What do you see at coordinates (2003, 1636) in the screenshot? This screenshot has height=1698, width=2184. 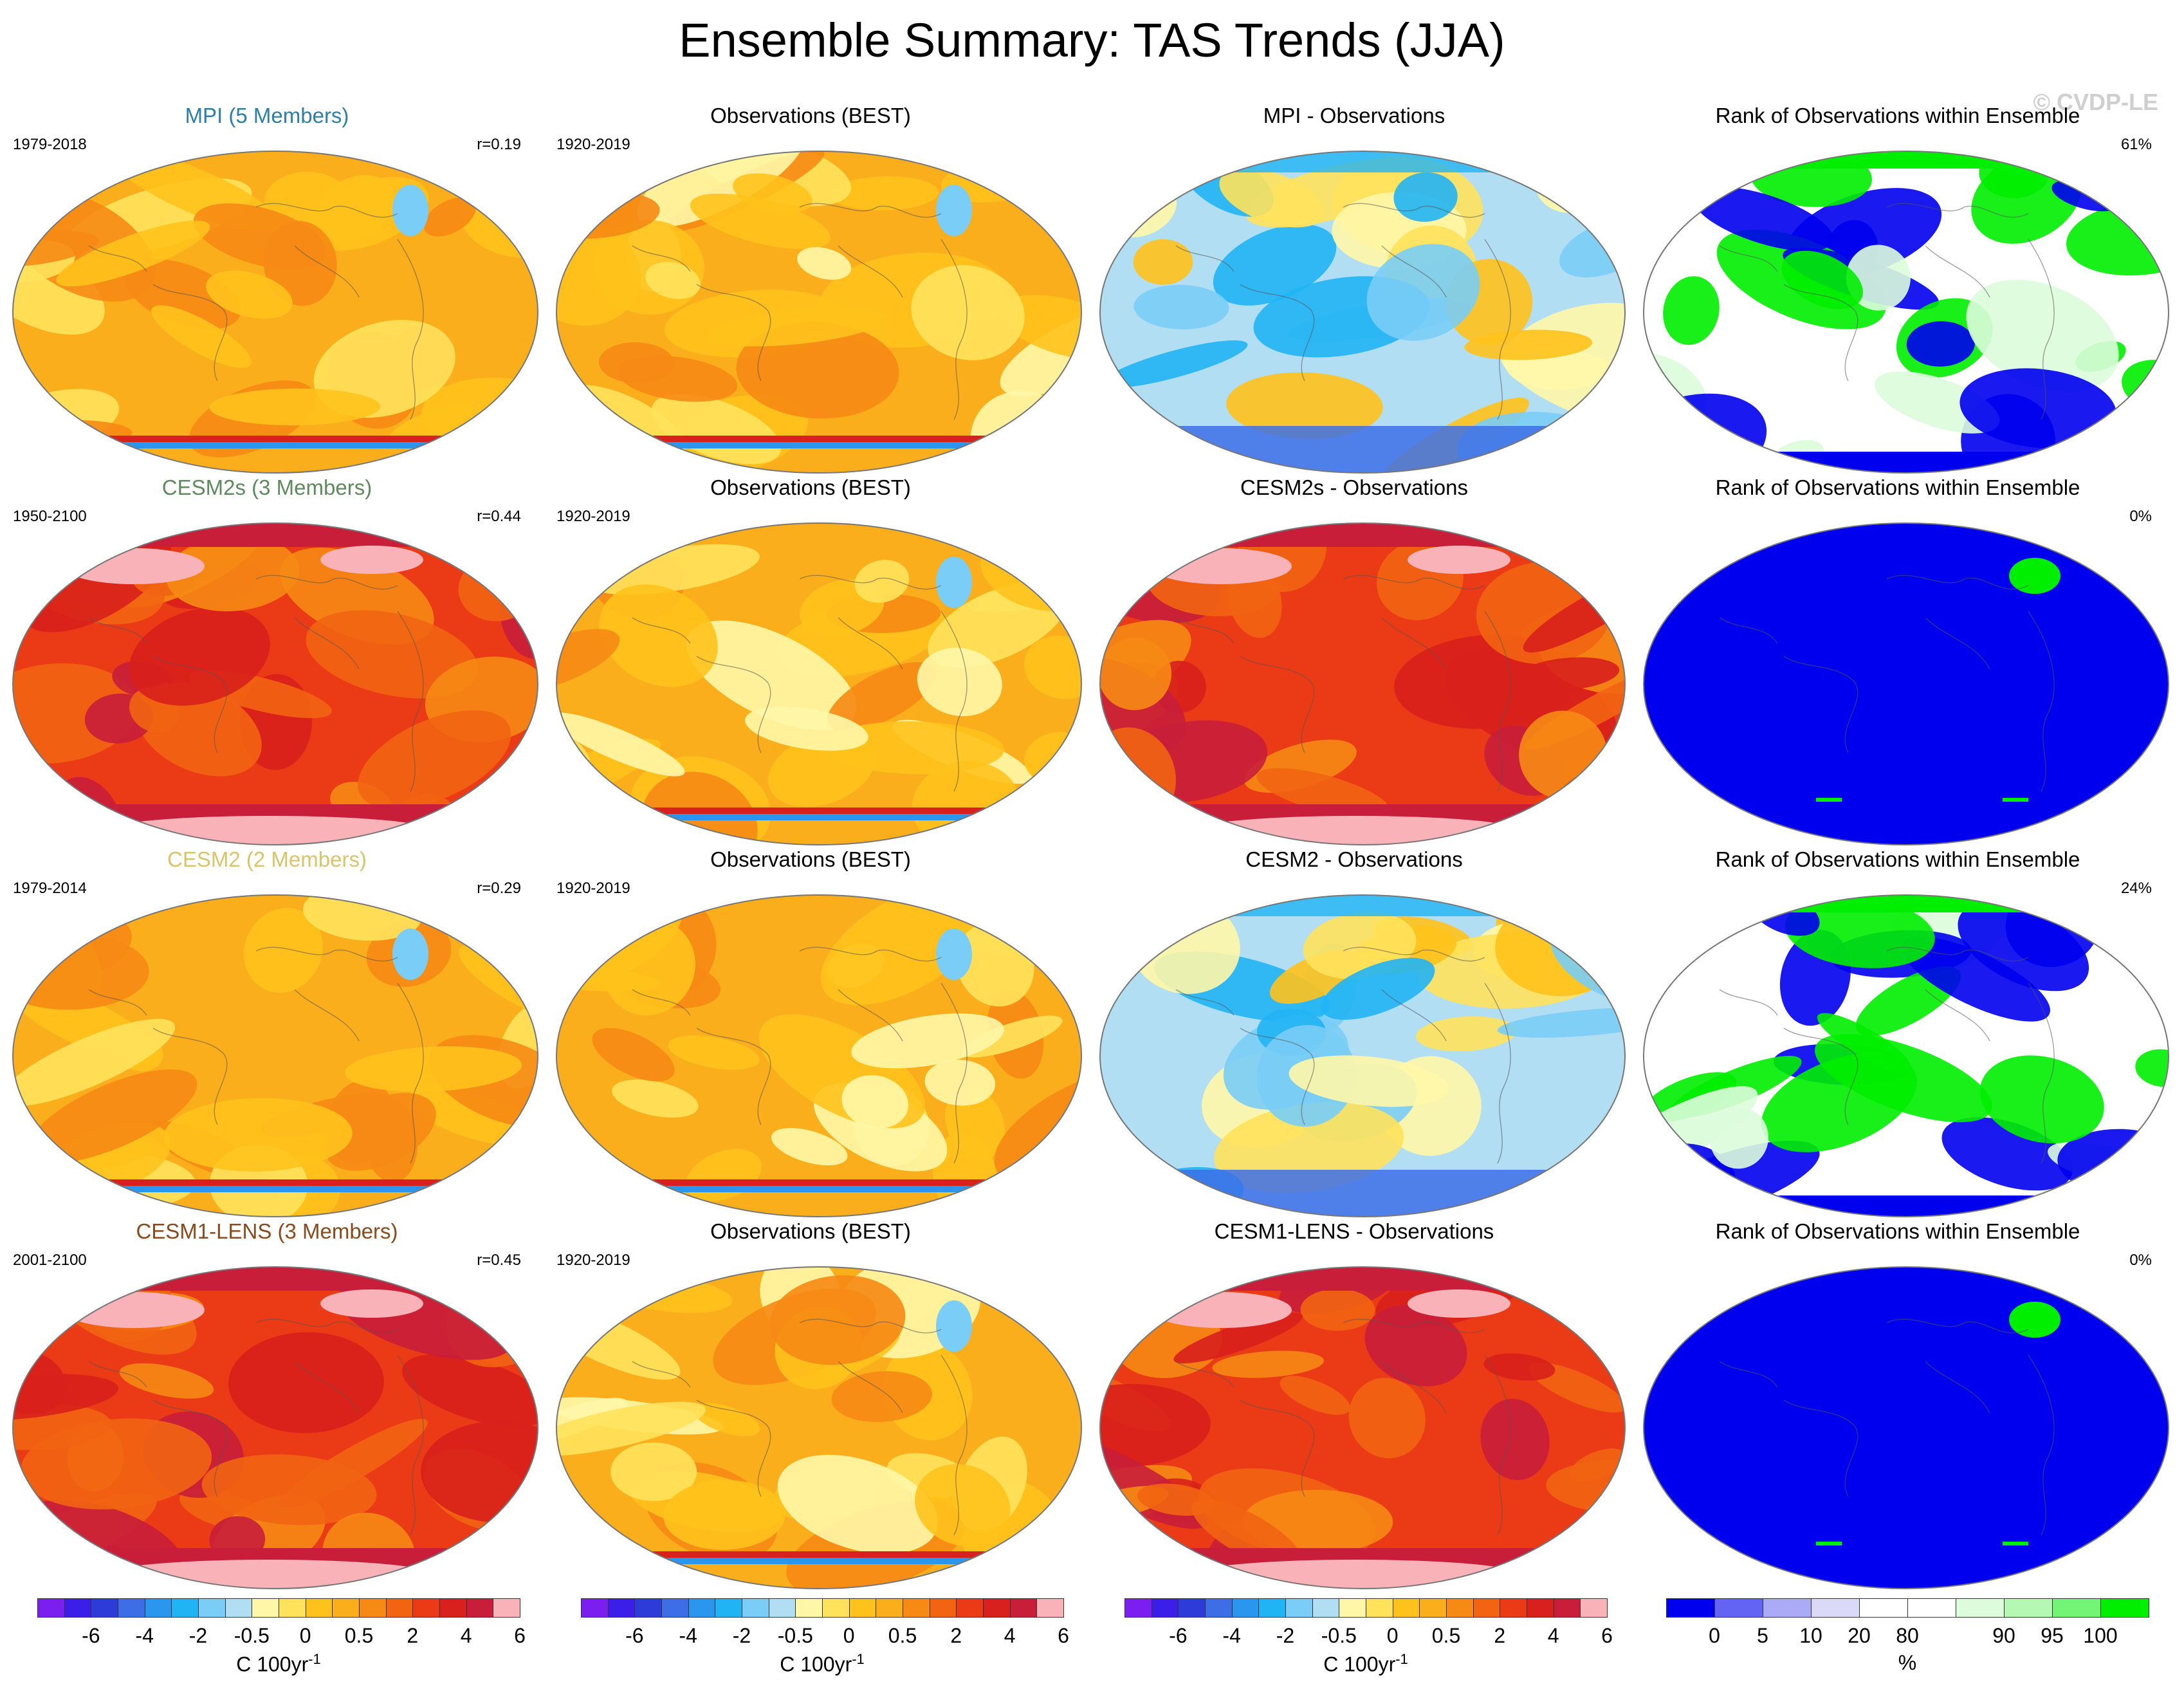 I see `colorbar-tick-label: 90` at bounding box center [2003, 1636].